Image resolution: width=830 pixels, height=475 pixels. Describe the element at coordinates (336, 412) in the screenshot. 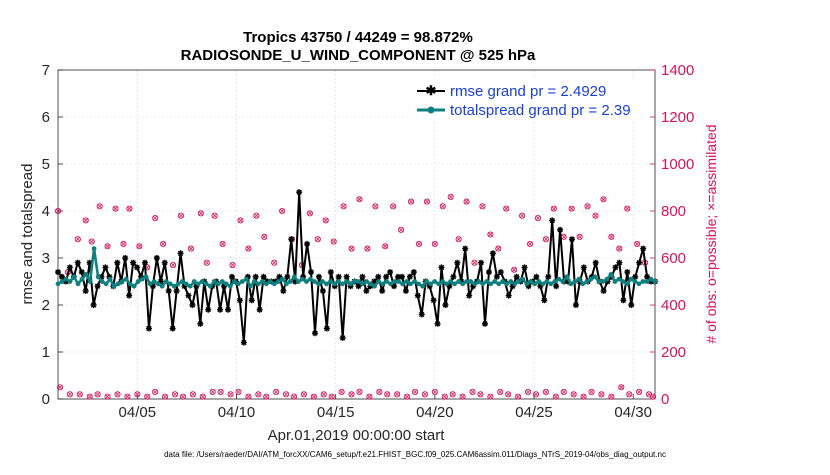

I see `x-tick-label: 04/15` at that location.